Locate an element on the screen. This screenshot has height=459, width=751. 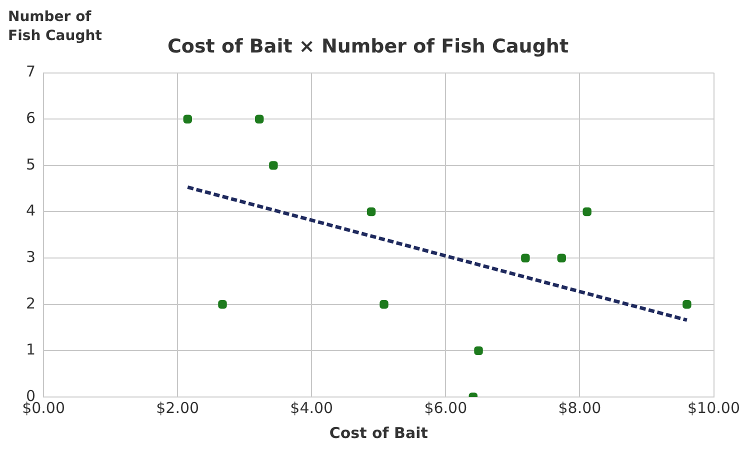
x-tick-label: $2.00 is located at coordinates (178, 407).